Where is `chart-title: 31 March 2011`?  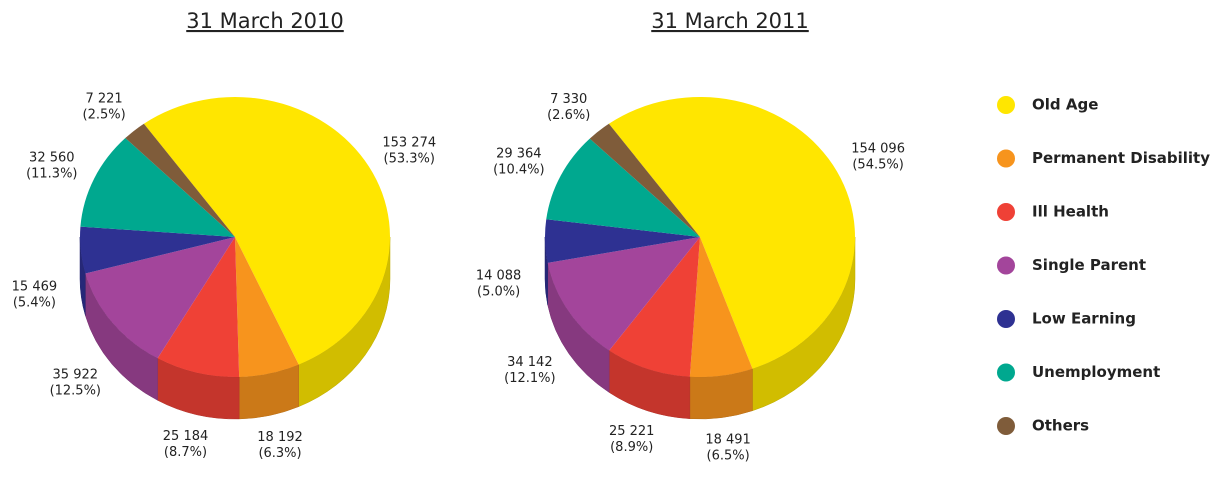
chart-title: 31 March 2011 is located at coordinates (730, 21).